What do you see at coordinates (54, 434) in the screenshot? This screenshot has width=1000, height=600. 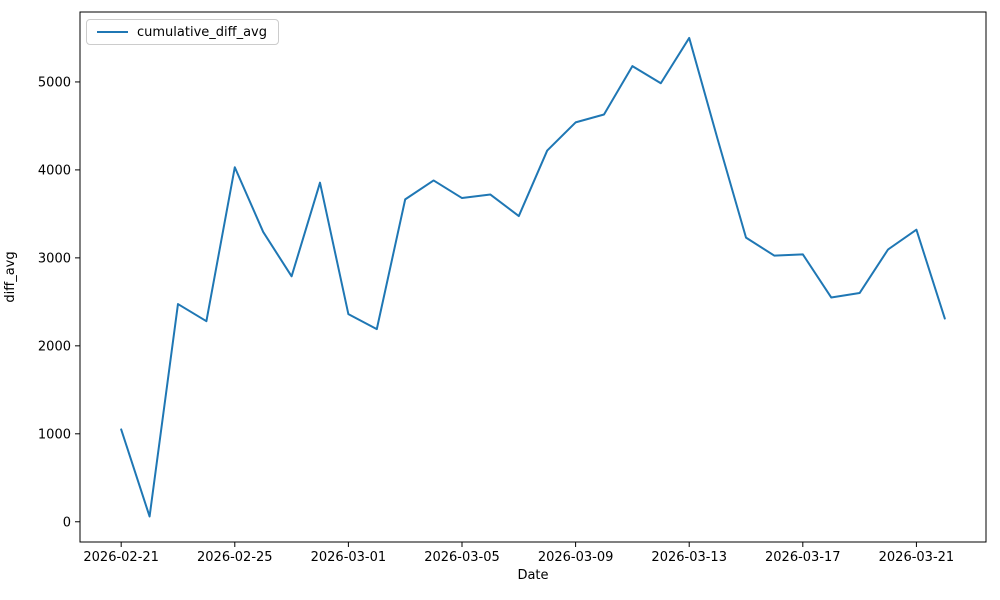 I see `y-tick-label: 1000` at bounding box center [54, 434].